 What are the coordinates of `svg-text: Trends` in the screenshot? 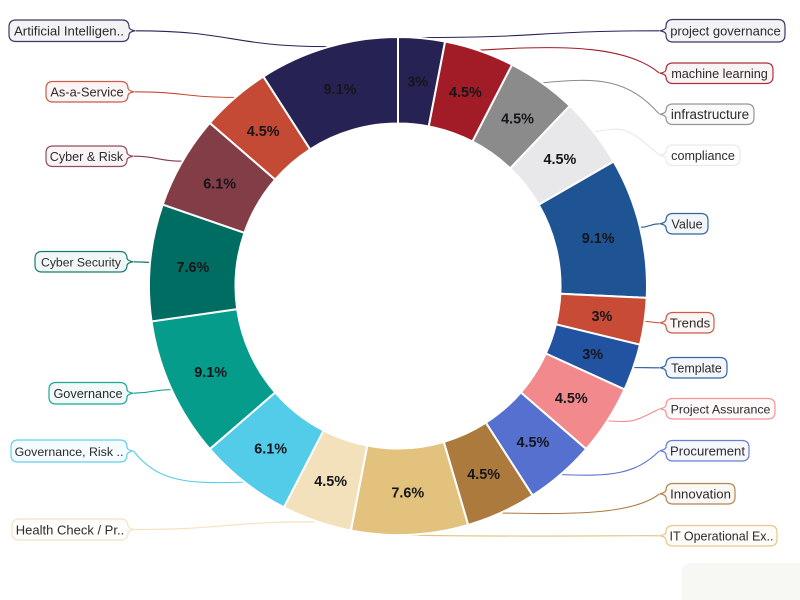 It's located at (690, 323).